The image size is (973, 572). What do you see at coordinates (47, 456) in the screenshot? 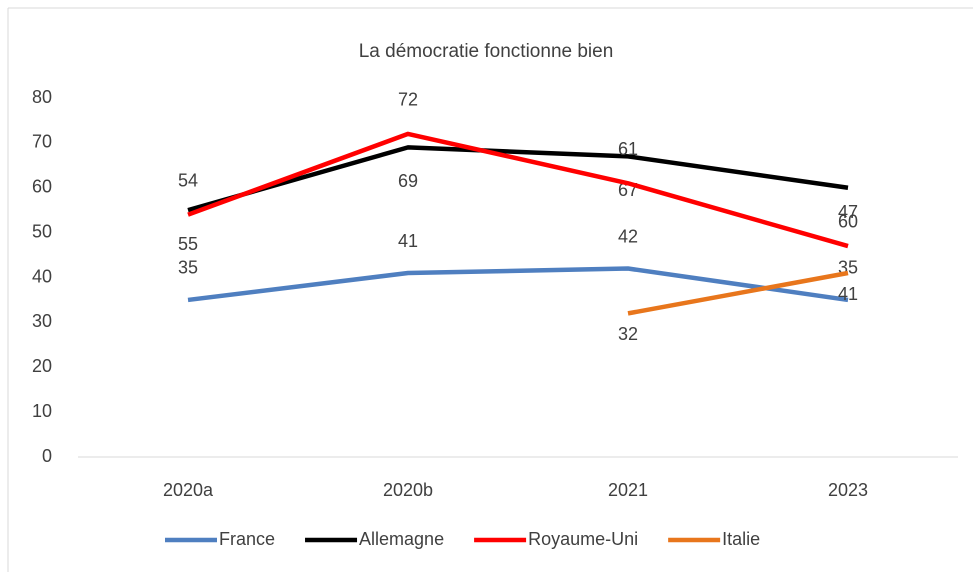
I see `y-tick-label: 0` at bounding box center [47, 456].